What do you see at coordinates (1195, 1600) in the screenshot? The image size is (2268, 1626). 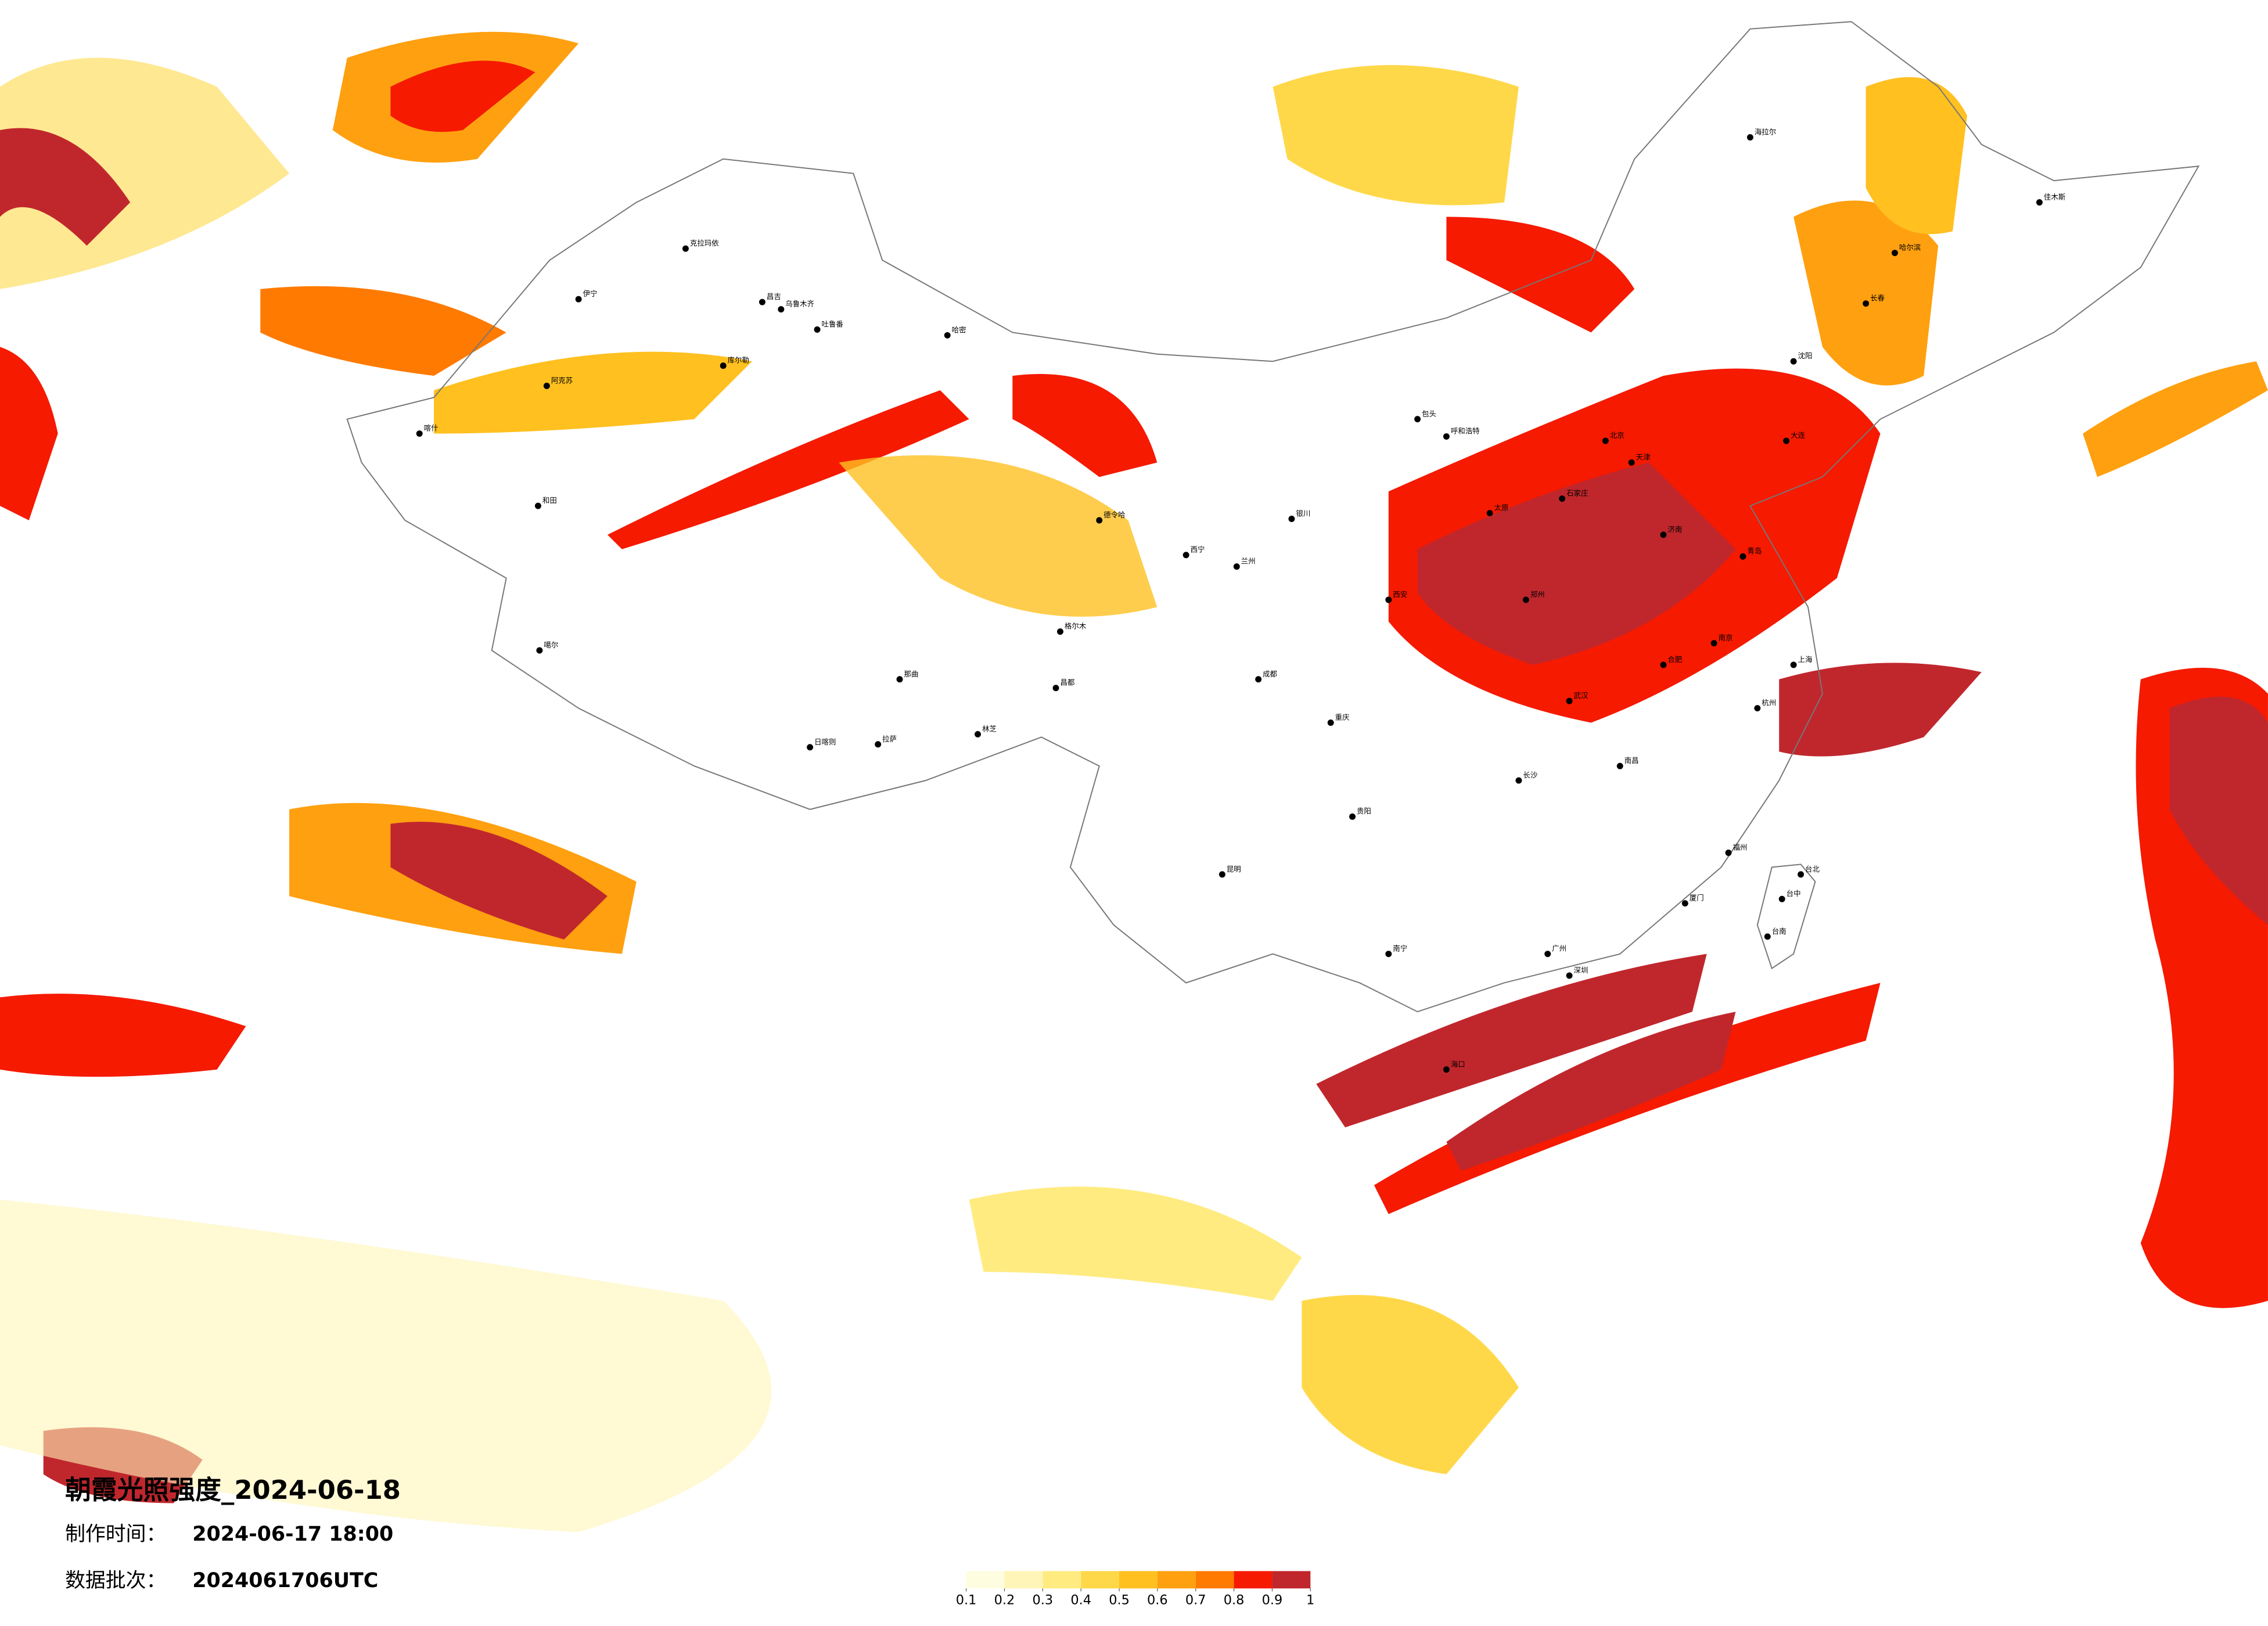 I see `colorbar-tick-label: 0.7` at bounding box center [1195, 1600].